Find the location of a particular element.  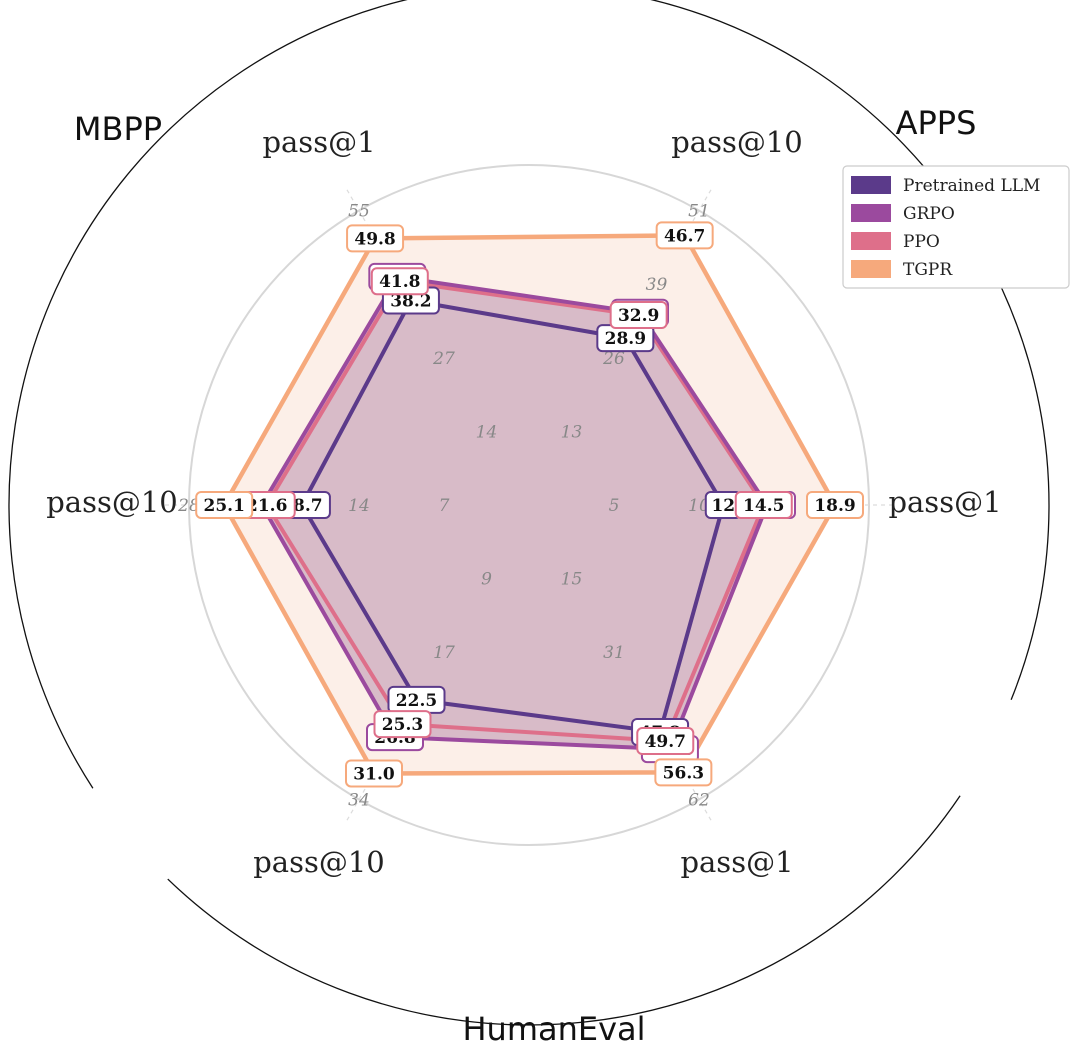

group-label-apps: APPS is located at coordinates (936, 123).